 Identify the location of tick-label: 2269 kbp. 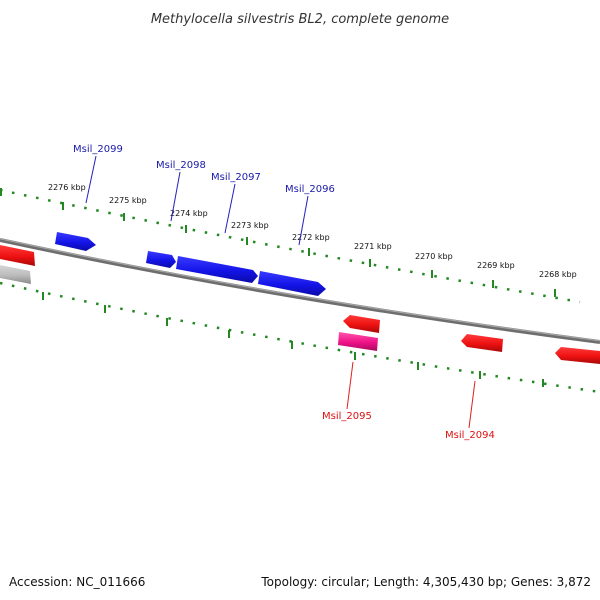
(496, 265).